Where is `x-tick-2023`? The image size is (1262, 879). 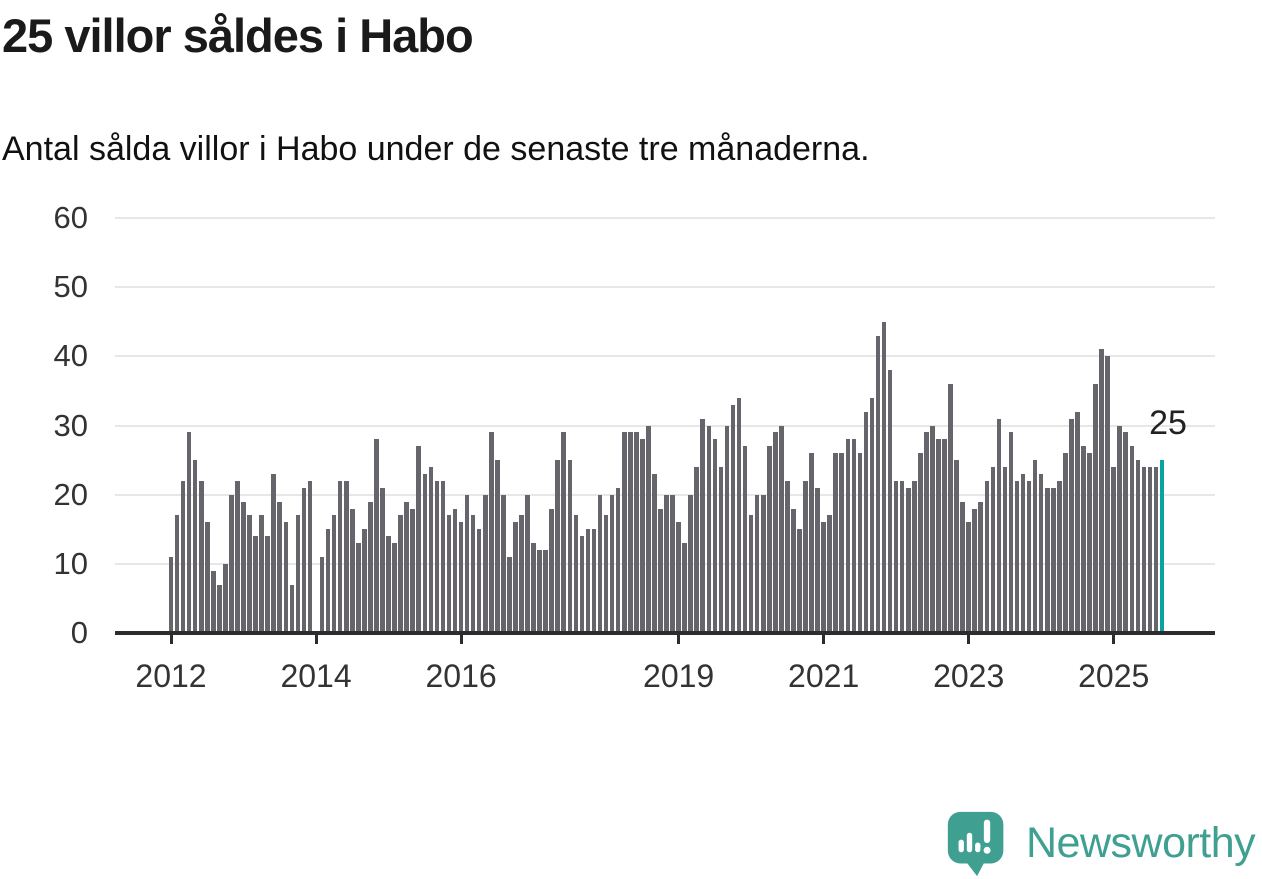
x-tick-2023 is located at coordinates (969, 639).